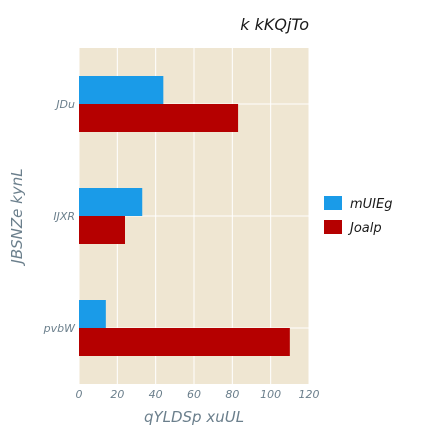 The height and width of the screenshot is (444, 444). Describe the element at coordinates (184, 342) in the screenshot. I see `bar-Joalp-pvbW` at that location.